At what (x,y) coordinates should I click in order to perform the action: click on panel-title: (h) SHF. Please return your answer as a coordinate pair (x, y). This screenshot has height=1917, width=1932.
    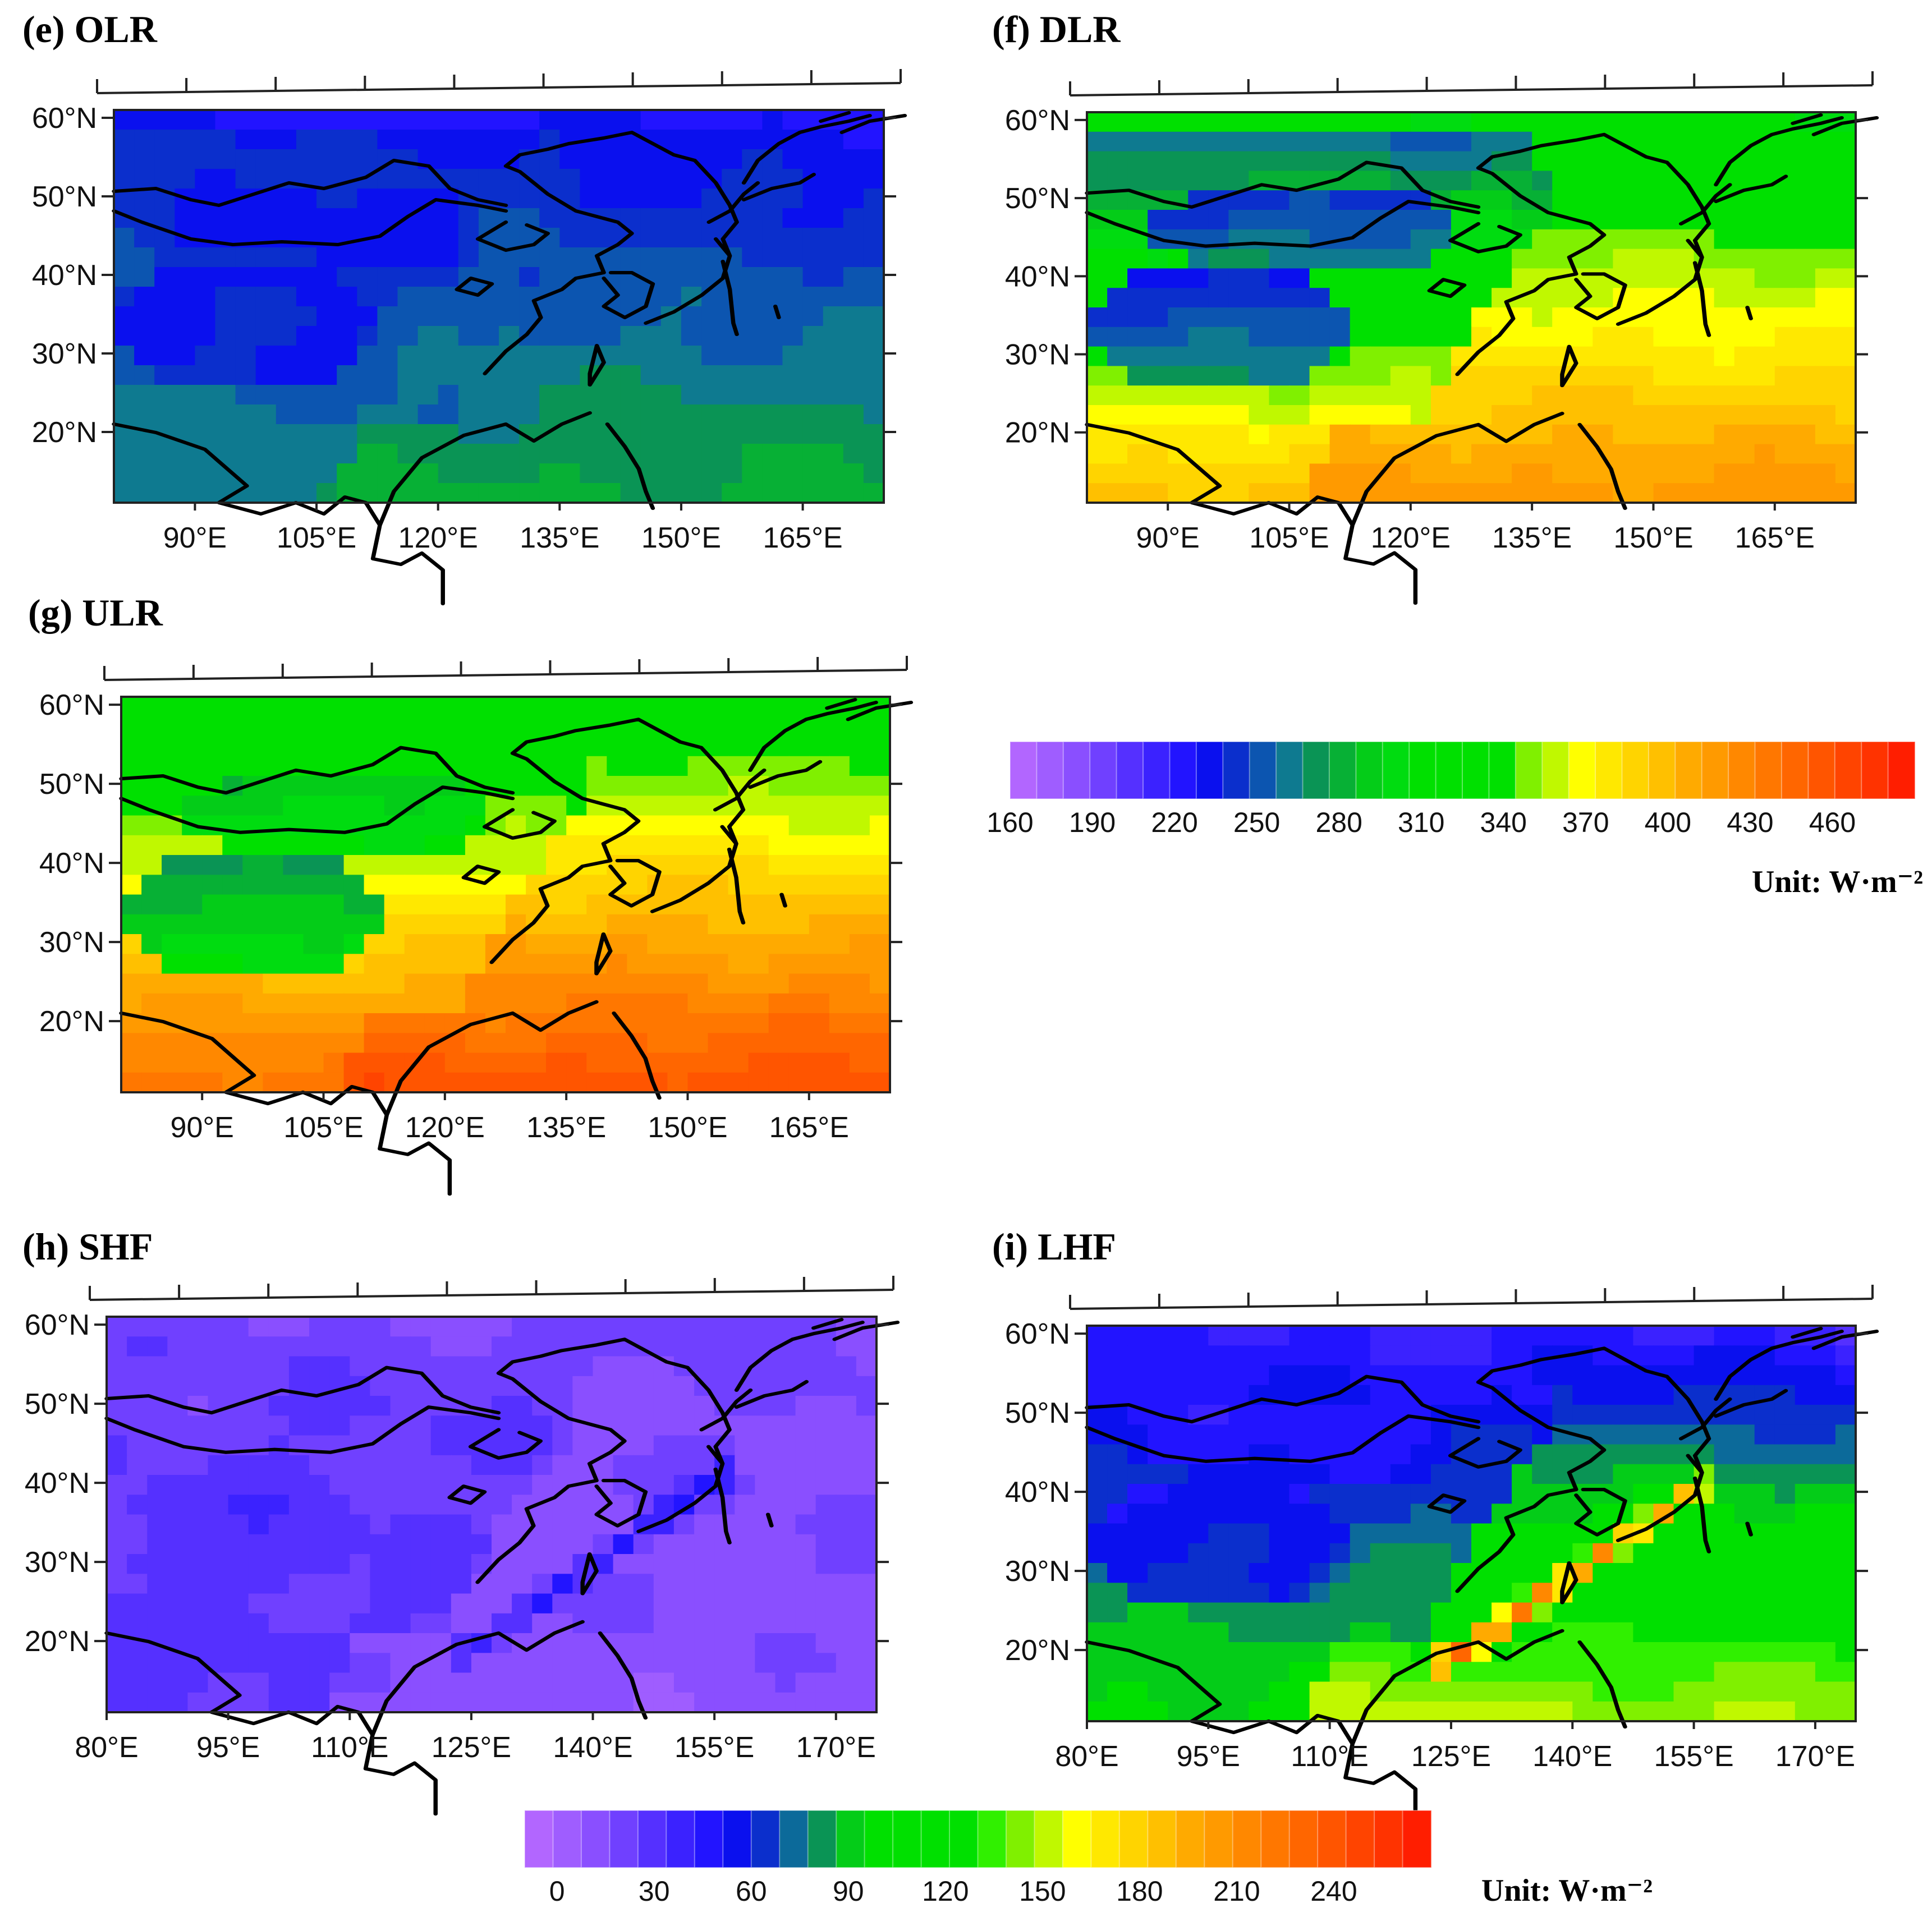
    Looking at the image, I should click on (87, 1246).